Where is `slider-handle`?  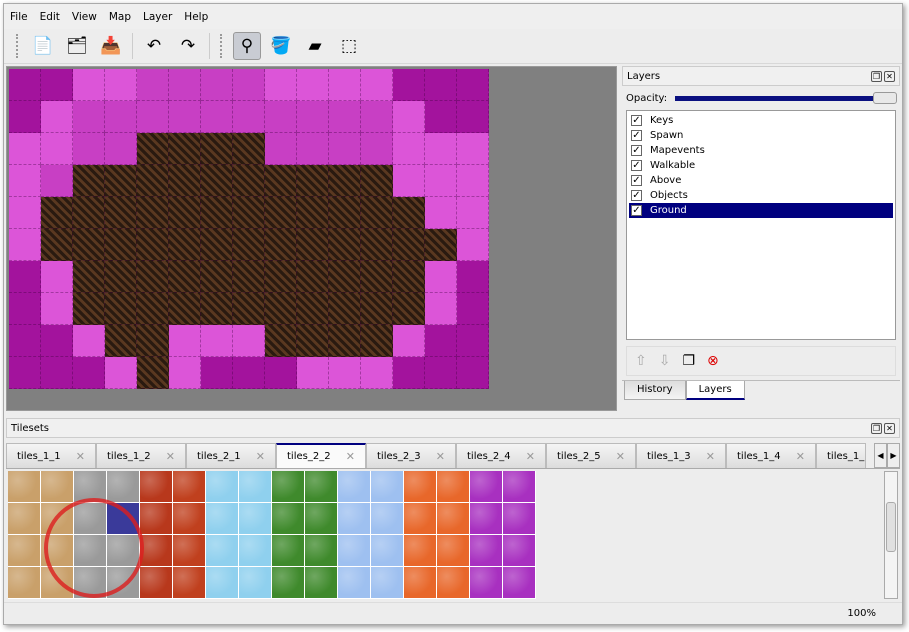
slider-handle is located at coordinates (885, 98).